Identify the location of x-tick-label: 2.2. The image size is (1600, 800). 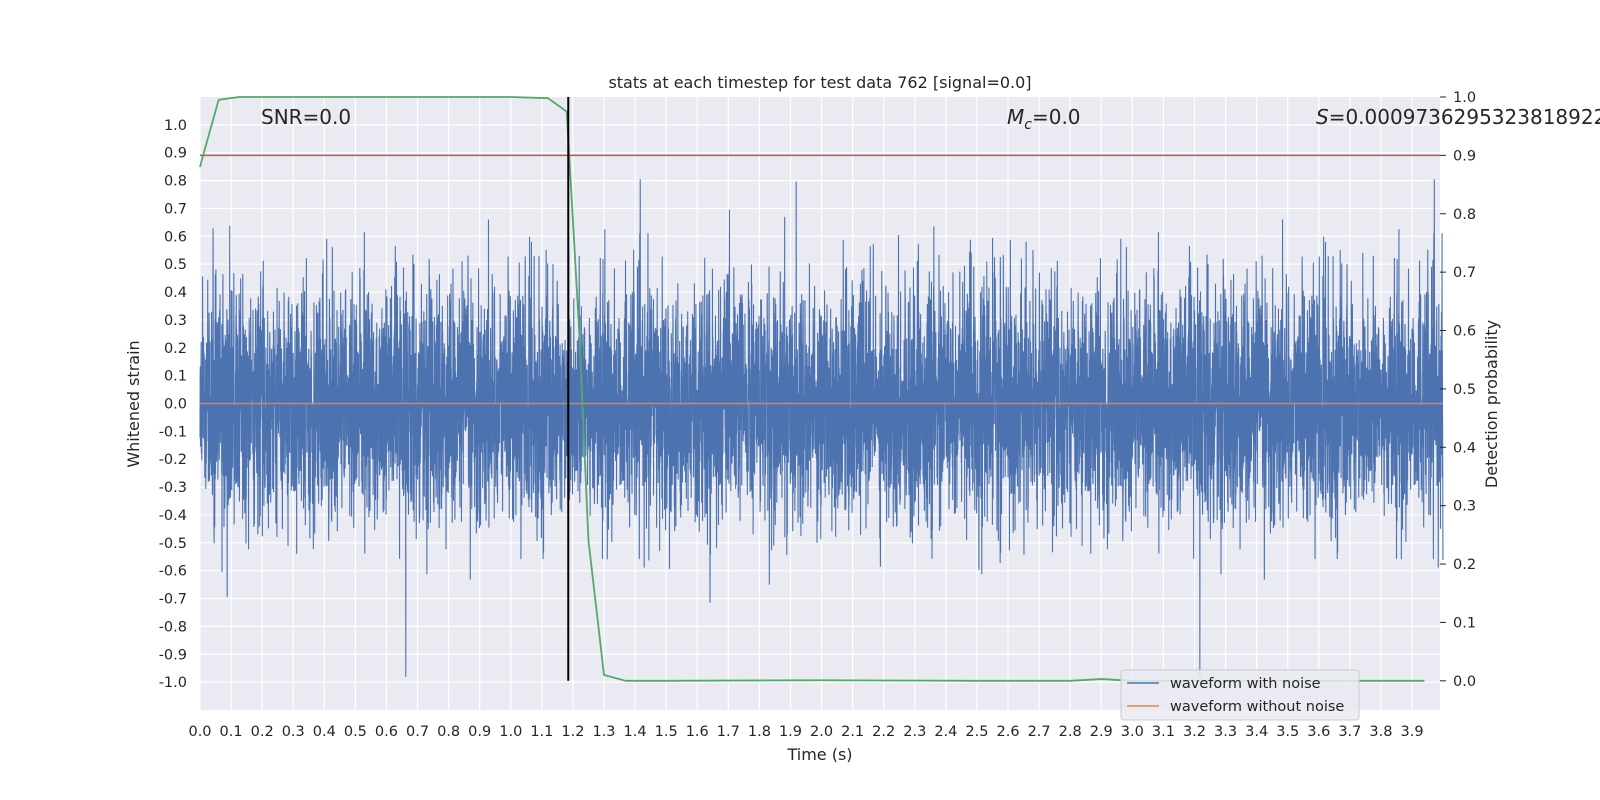
(883, 732).